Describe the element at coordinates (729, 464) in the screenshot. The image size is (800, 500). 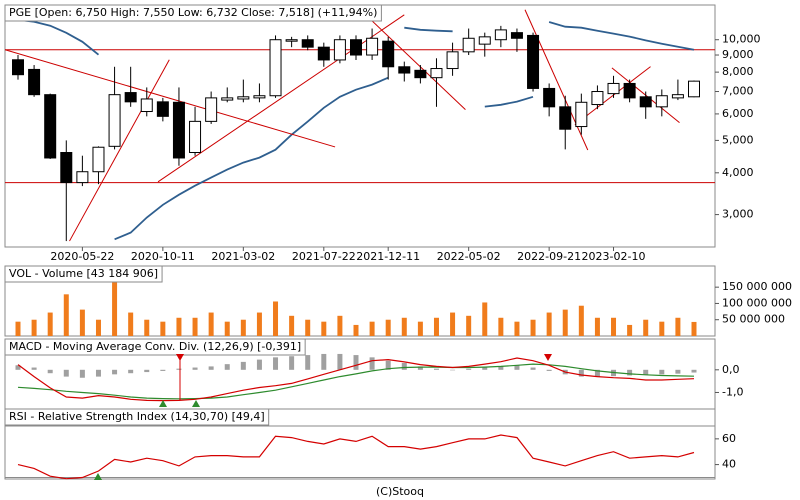
I see `y-tick-label: 40` at that location.